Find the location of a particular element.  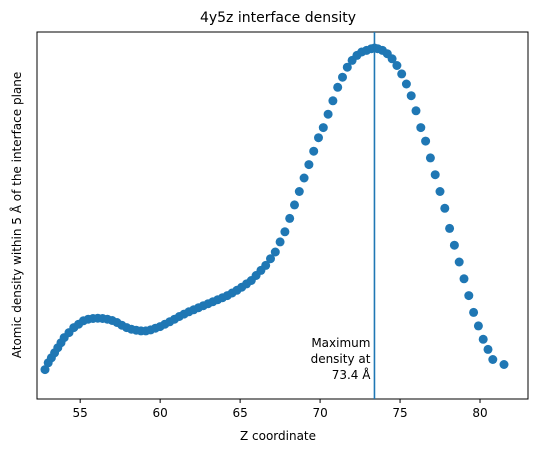

annotation-line: 73.4 Å is located at coordinates (352, 374).